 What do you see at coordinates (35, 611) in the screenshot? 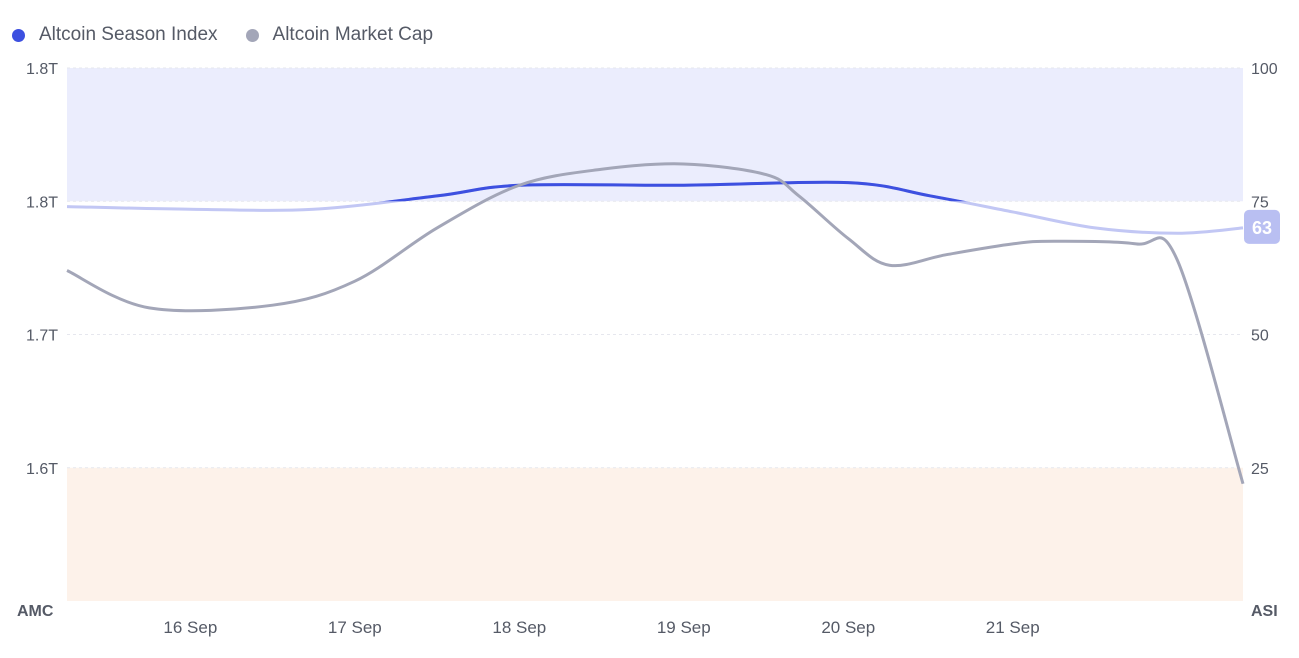
I see `left-axis-label: AMC` at bounding box center [35, 611].